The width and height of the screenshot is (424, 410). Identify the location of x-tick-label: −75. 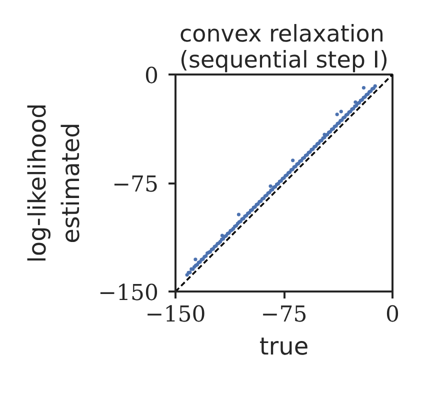
(284, 315).